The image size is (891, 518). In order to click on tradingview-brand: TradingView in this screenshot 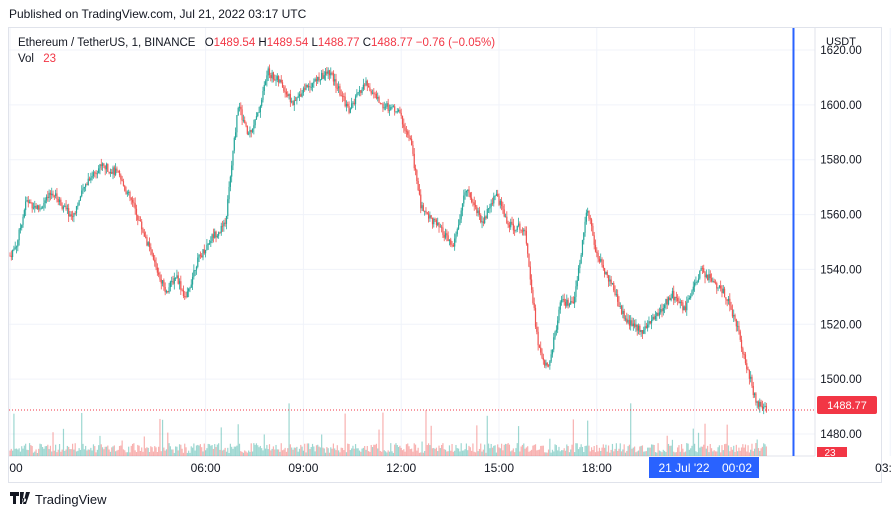, I will do `click(58, 499)`.